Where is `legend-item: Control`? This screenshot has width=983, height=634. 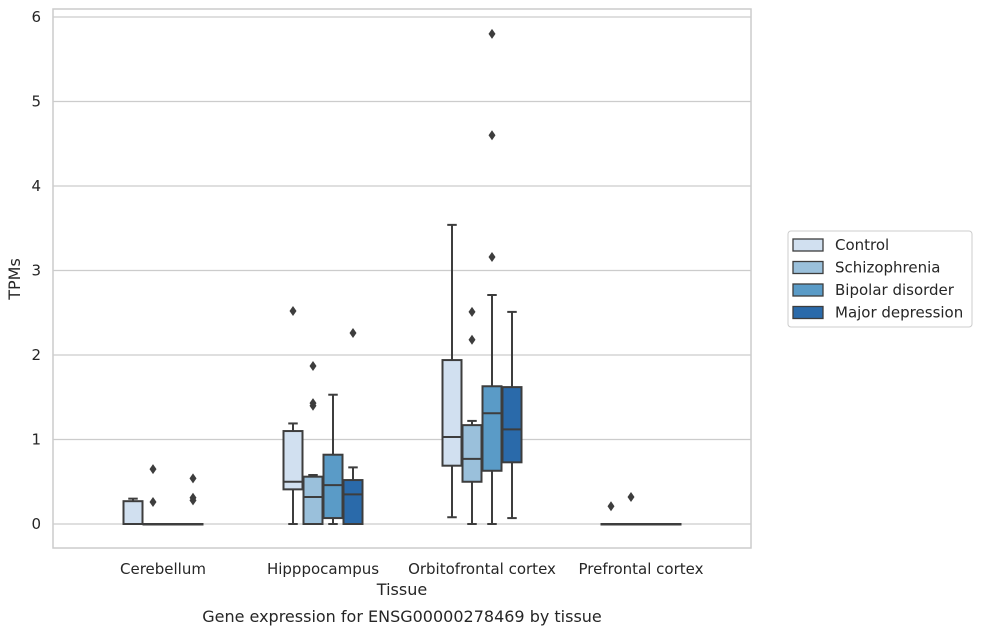
legend-item: Control is located at coordinates (840, 245).